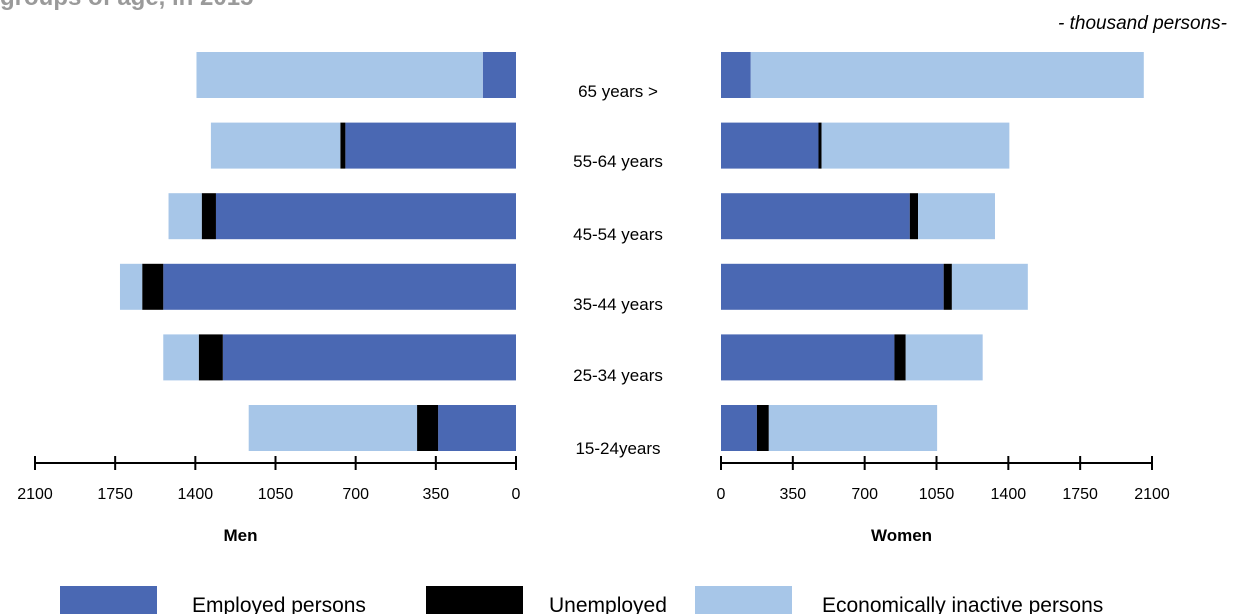  What do you see at coordinates (516, 494) in the screenshot?
I see `men-tick-label-0: 0` at bounding box center [516, 494].